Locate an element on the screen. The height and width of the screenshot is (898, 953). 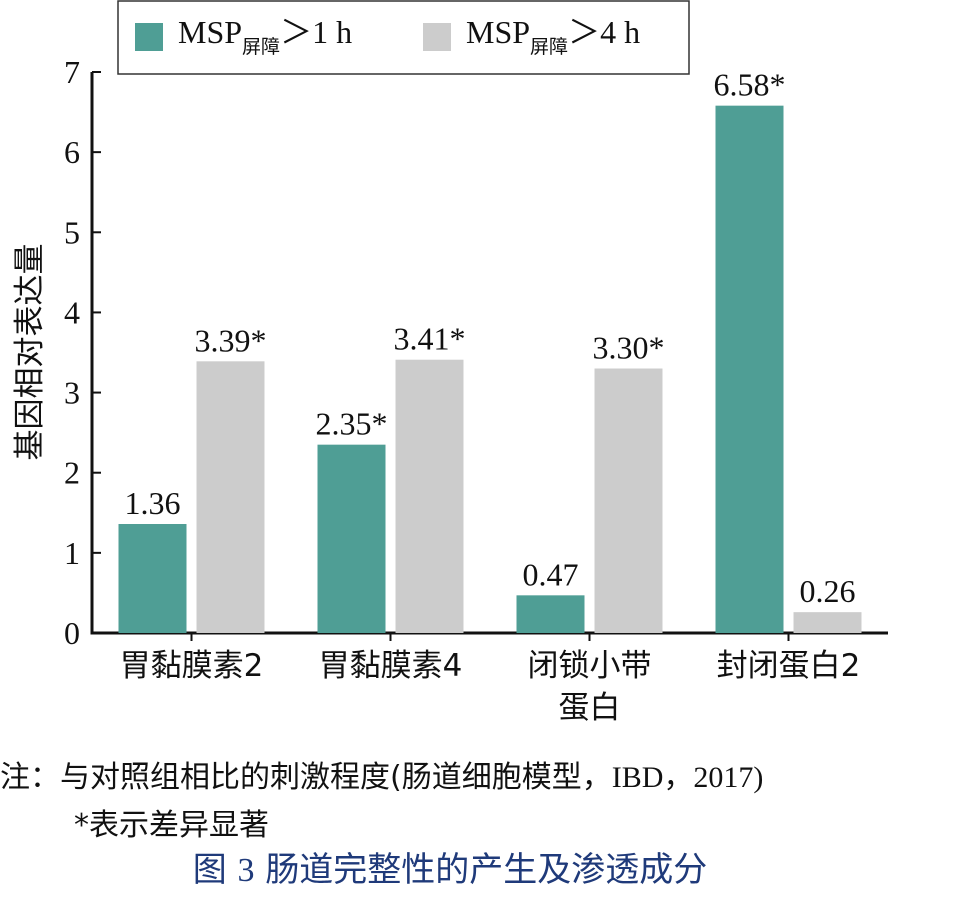
data-label: 0.47 is located at coordinates (551, 574).